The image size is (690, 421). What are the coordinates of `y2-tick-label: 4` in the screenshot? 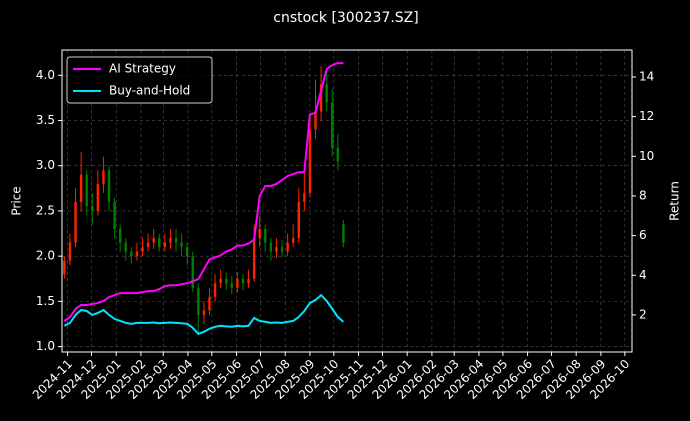 It's located at (643, 275).